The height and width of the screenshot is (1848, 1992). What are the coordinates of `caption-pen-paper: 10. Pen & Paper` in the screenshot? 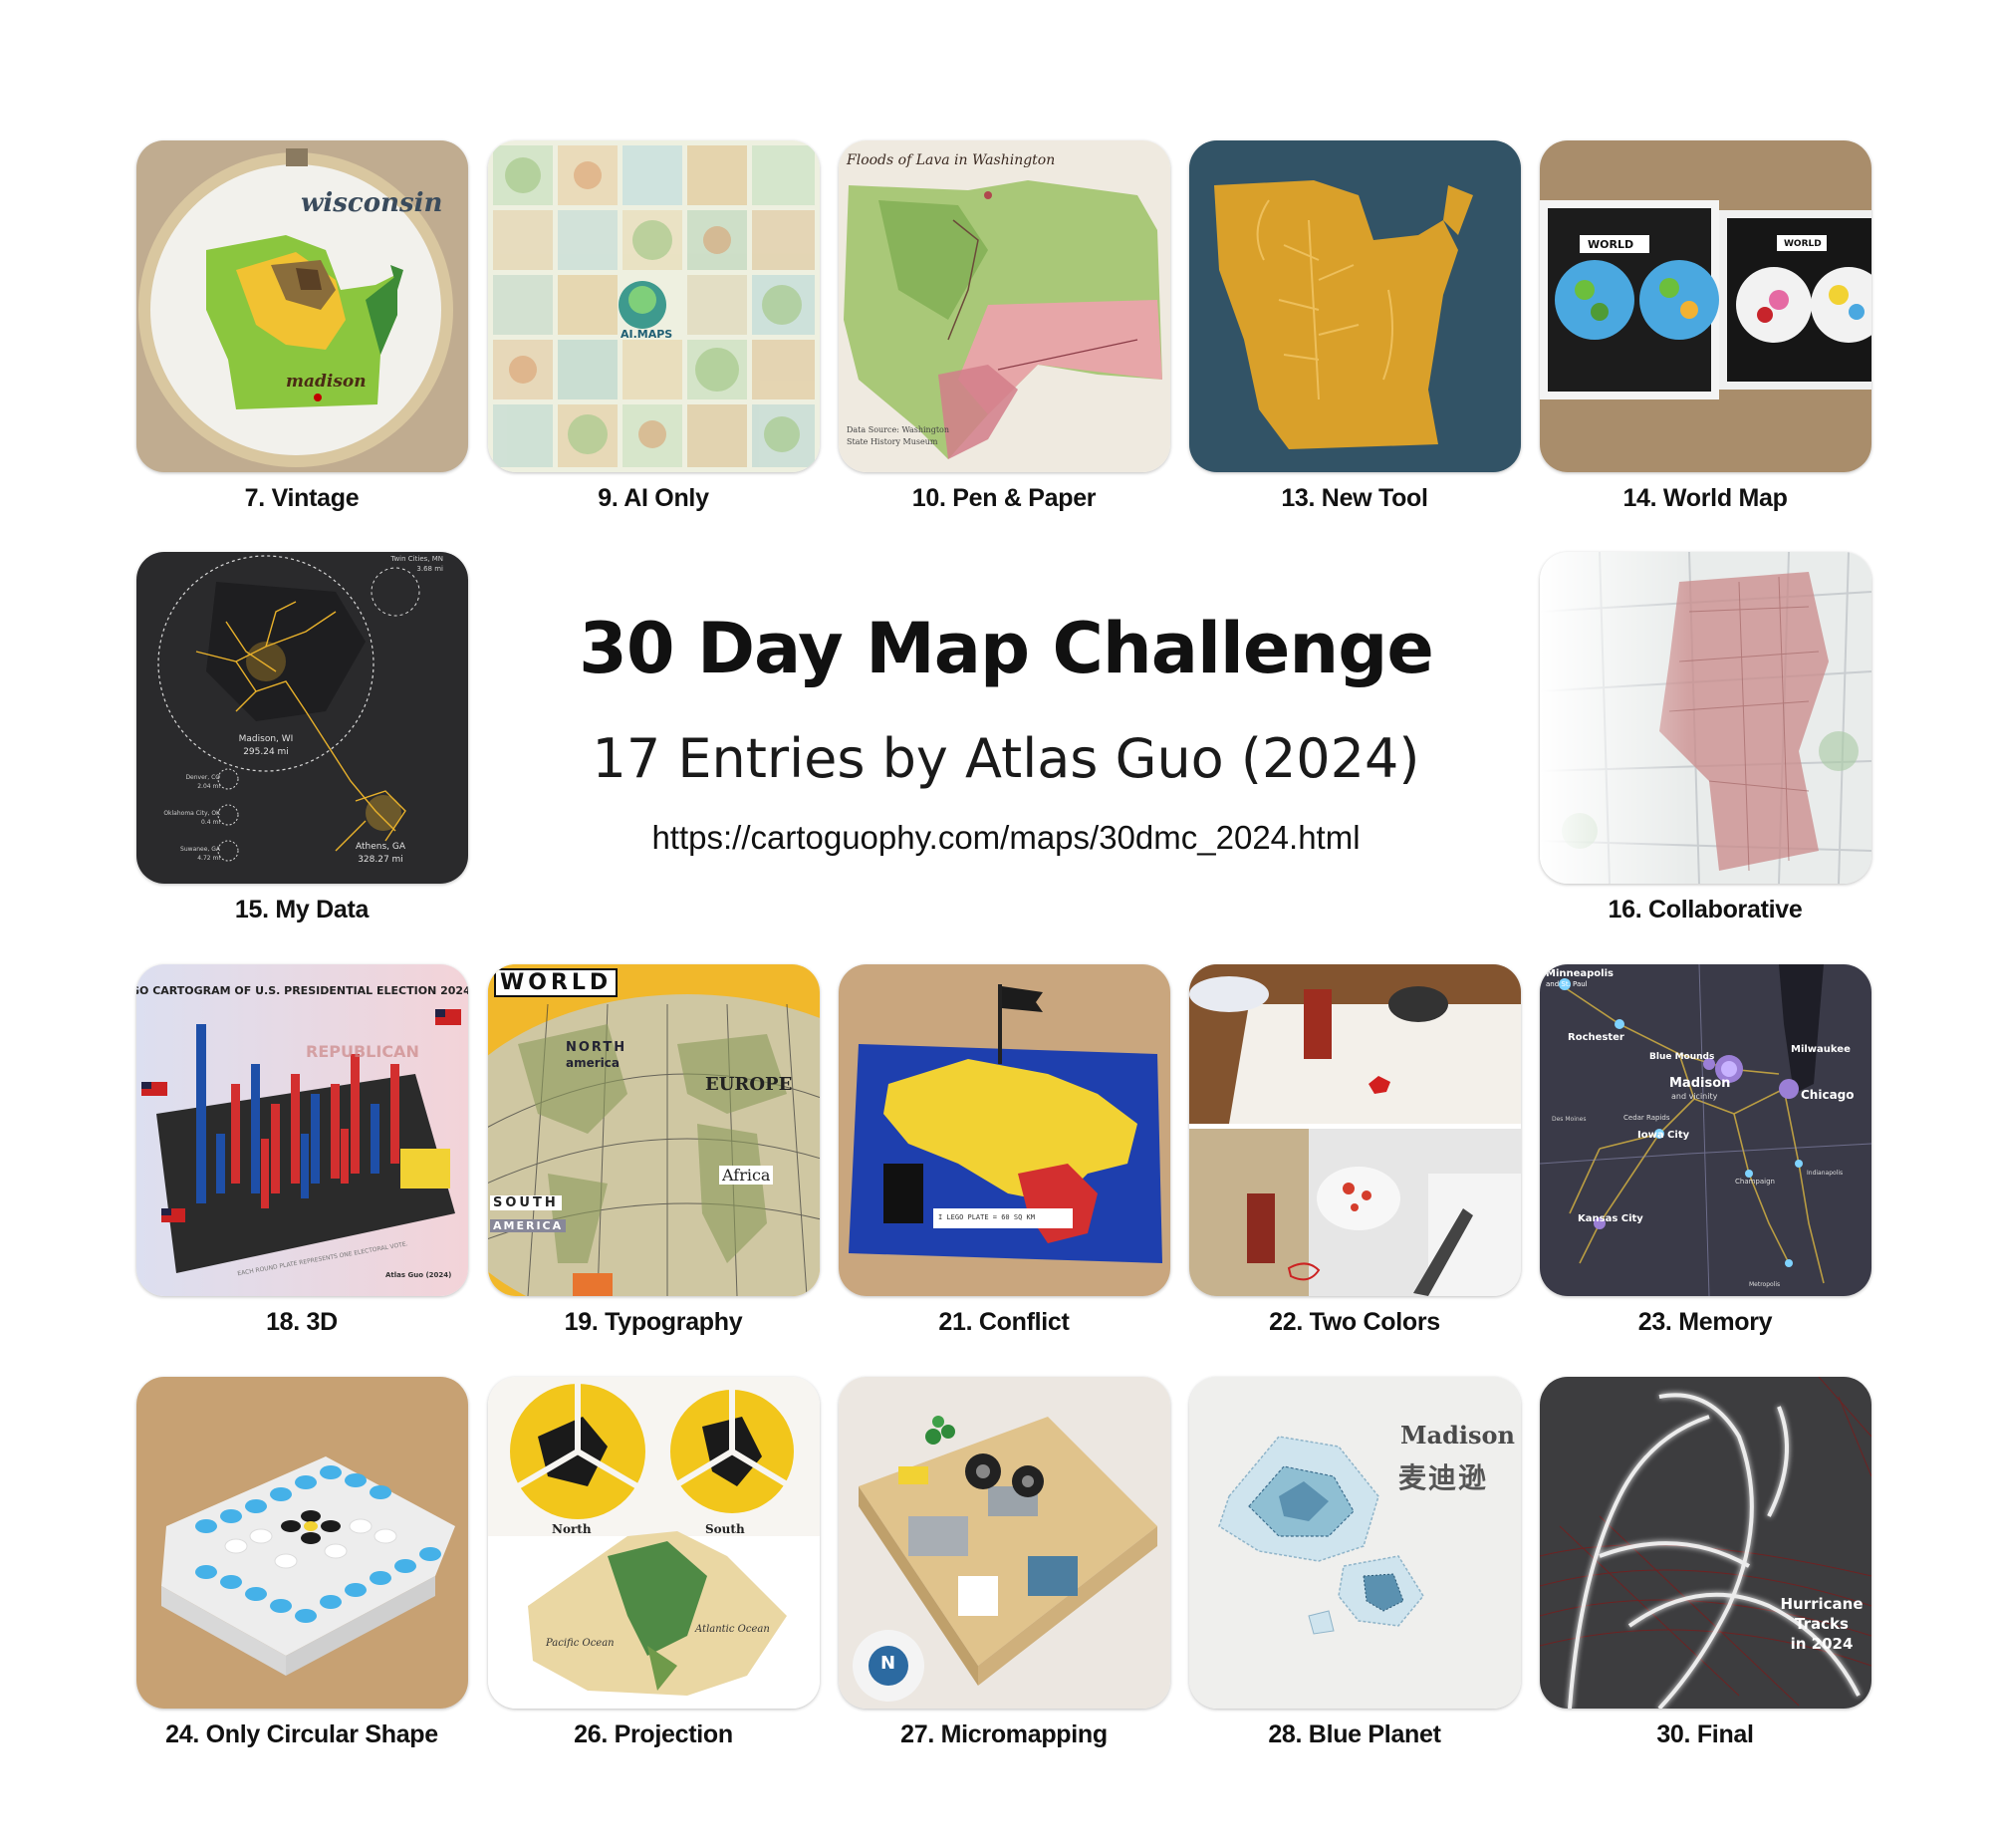 It's located at (1004, 498).